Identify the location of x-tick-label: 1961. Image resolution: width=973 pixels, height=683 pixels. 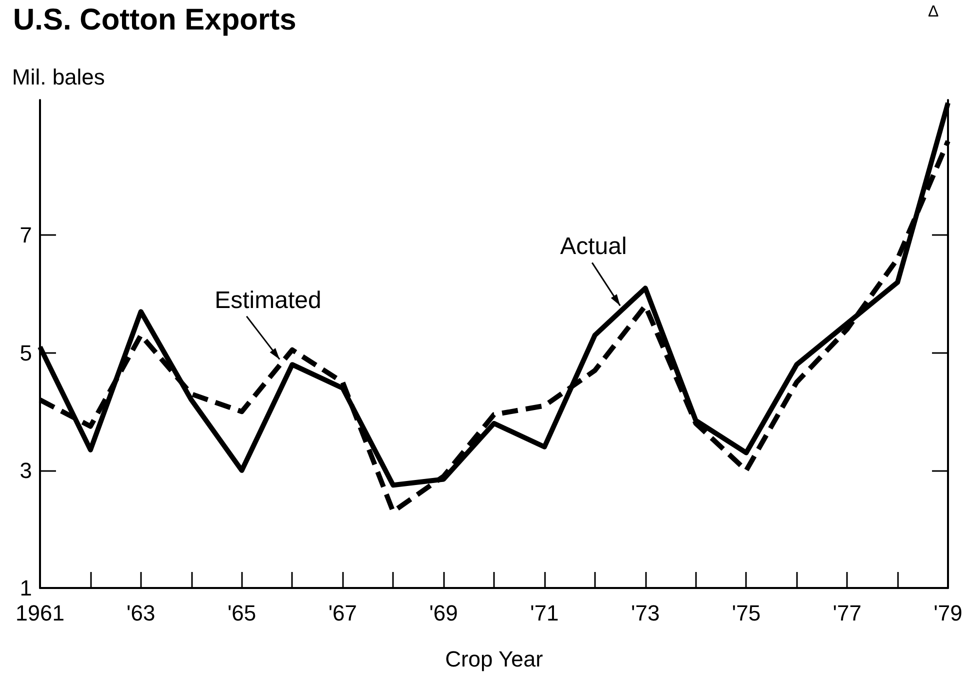
(40, 613).